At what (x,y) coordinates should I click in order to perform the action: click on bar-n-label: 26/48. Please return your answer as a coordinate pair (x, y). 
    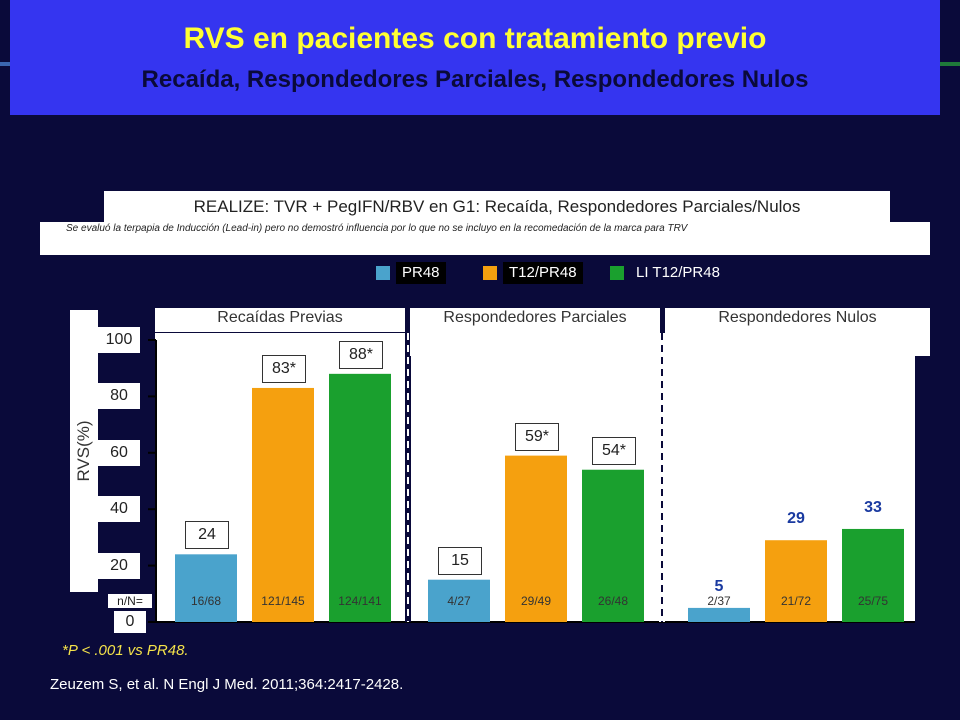
    Looking at the image, I should click on (613, 601).